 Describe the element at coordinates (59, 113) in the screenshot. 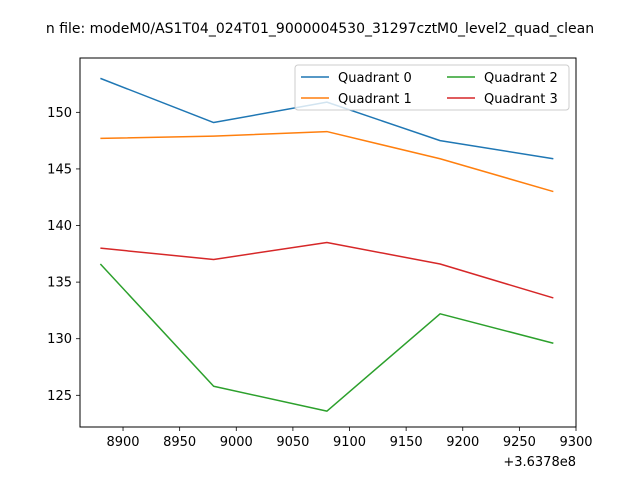

I see `y-tick-label: 150` at that location.